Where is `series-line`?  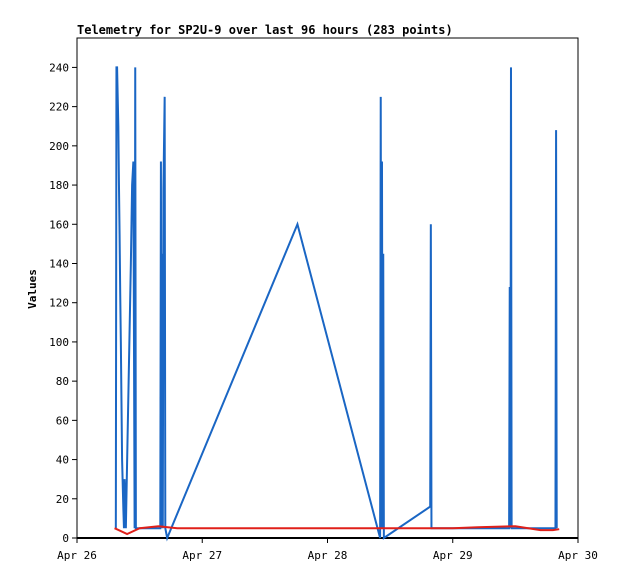 series-line is located at coordinates (337, 530).